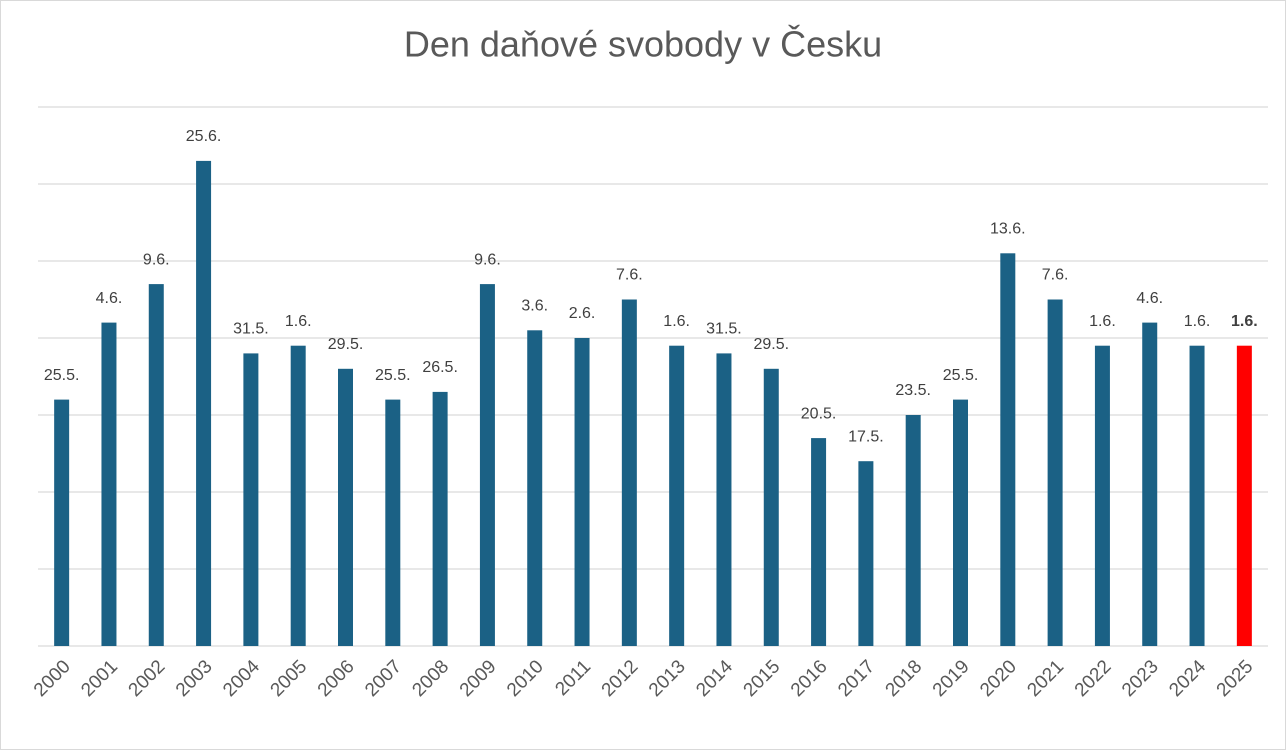 The image size is (1286, 750). Describe the element at coordinates (534, 306) in the screenshot. I see `value-label: 3.6.` at that location.